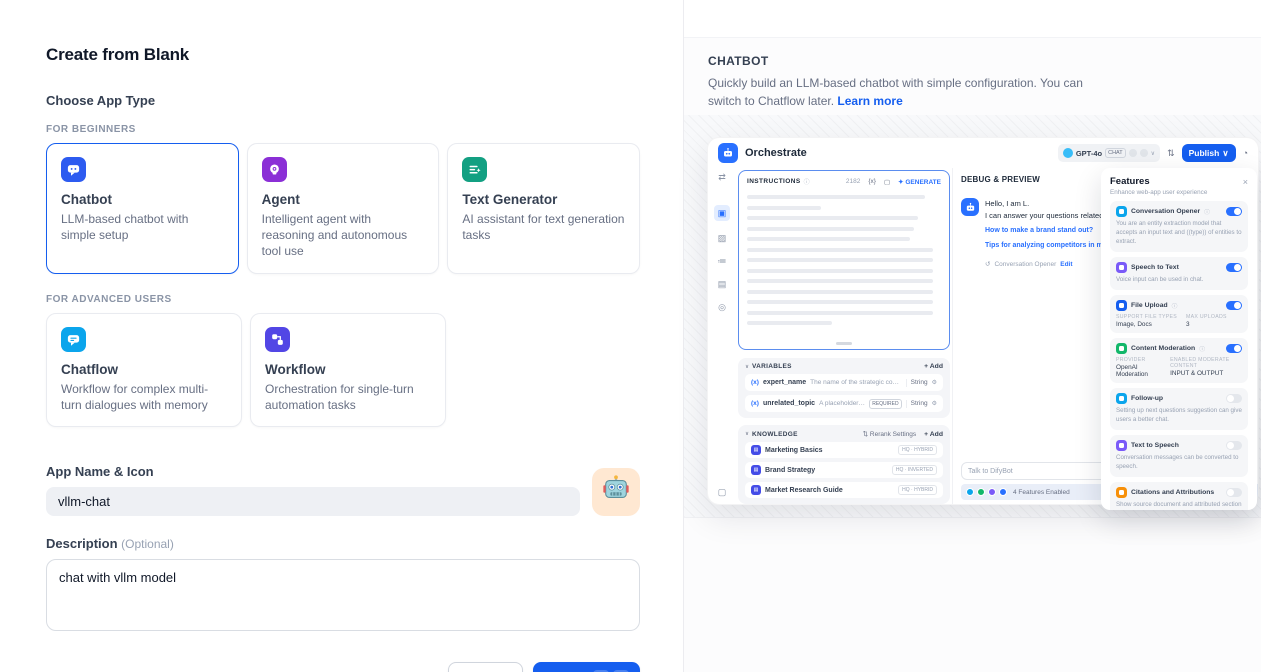 The width and height of the screenshot is (1261, 672). I want to click on toggle-off, so click(1234, 445).